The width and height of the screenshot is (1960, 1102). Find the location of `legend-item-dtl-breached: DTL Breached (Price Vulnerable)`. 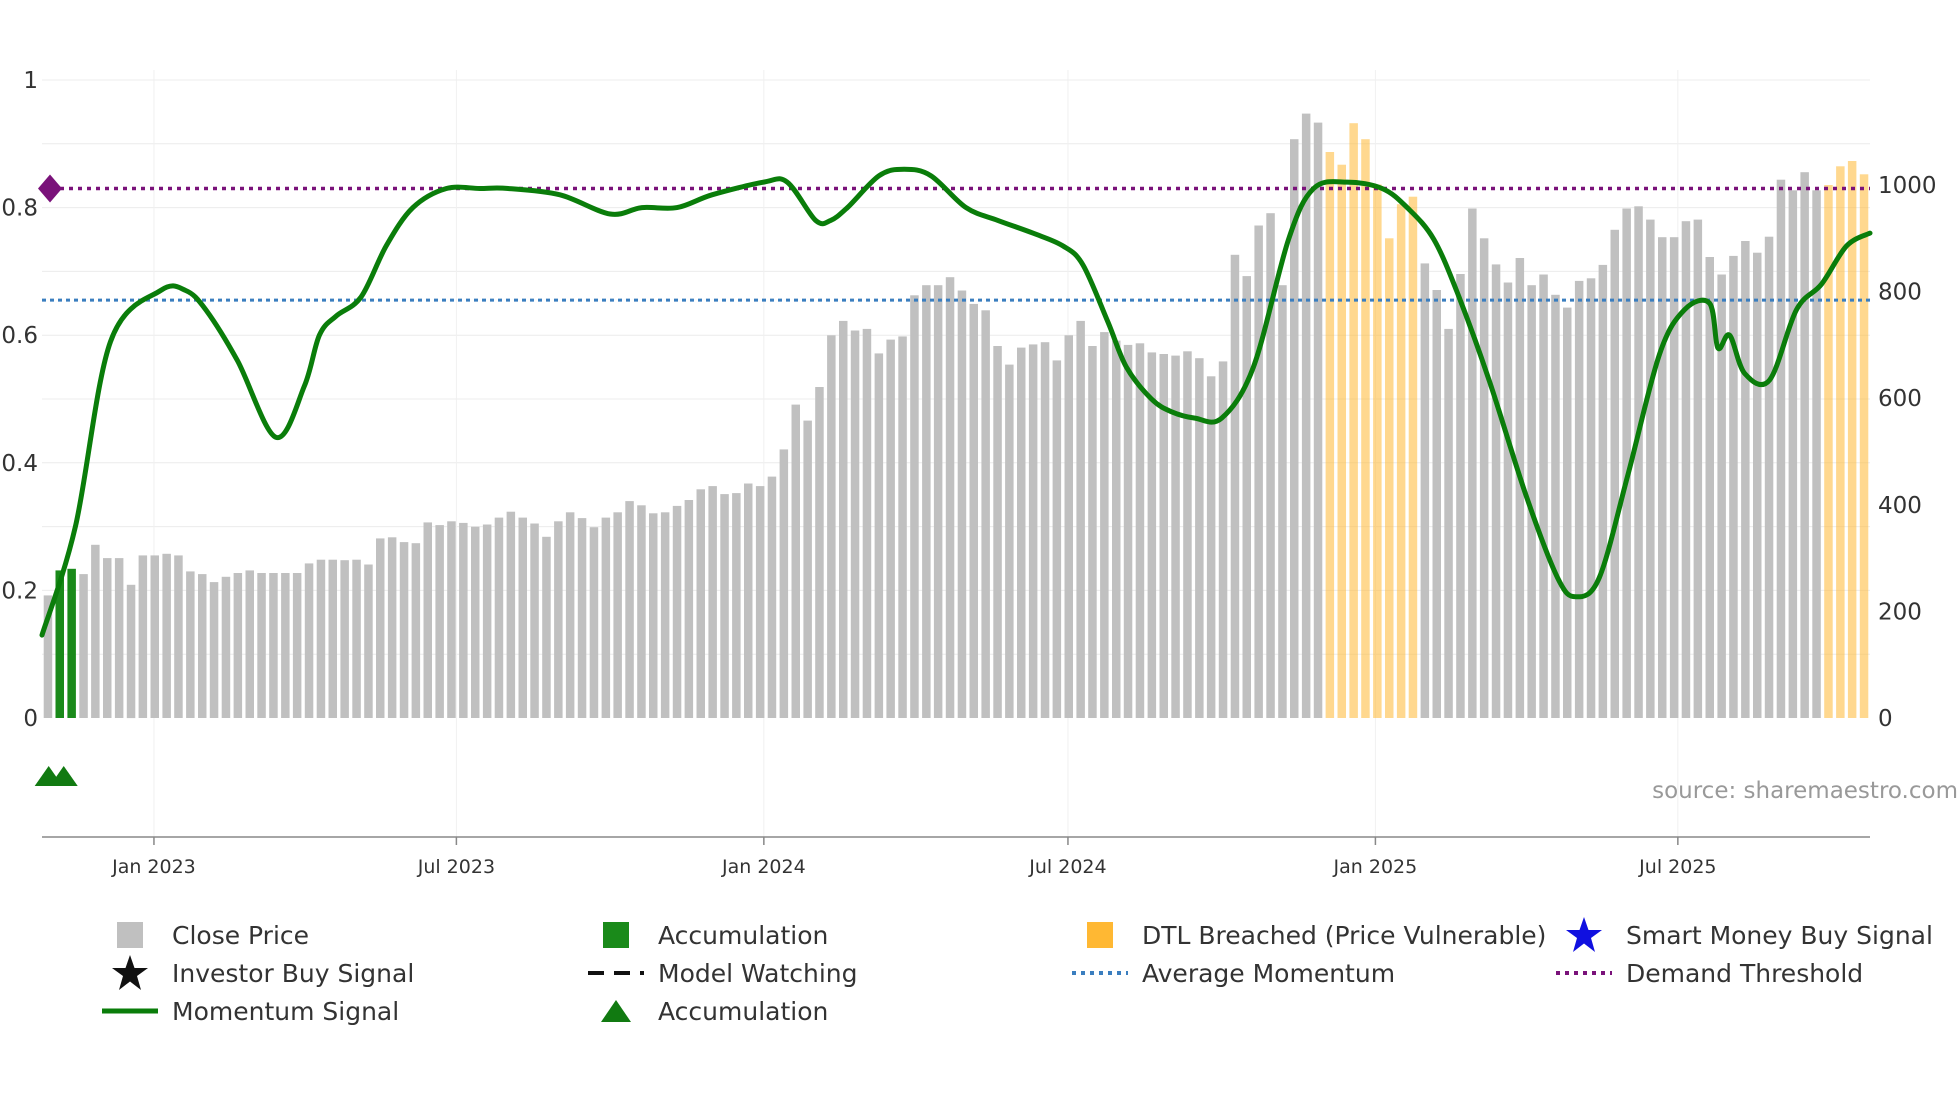

legend-item-dtl-breached: DTL Breached (Price Vulnerable) is located at coordinates (1308, 935).